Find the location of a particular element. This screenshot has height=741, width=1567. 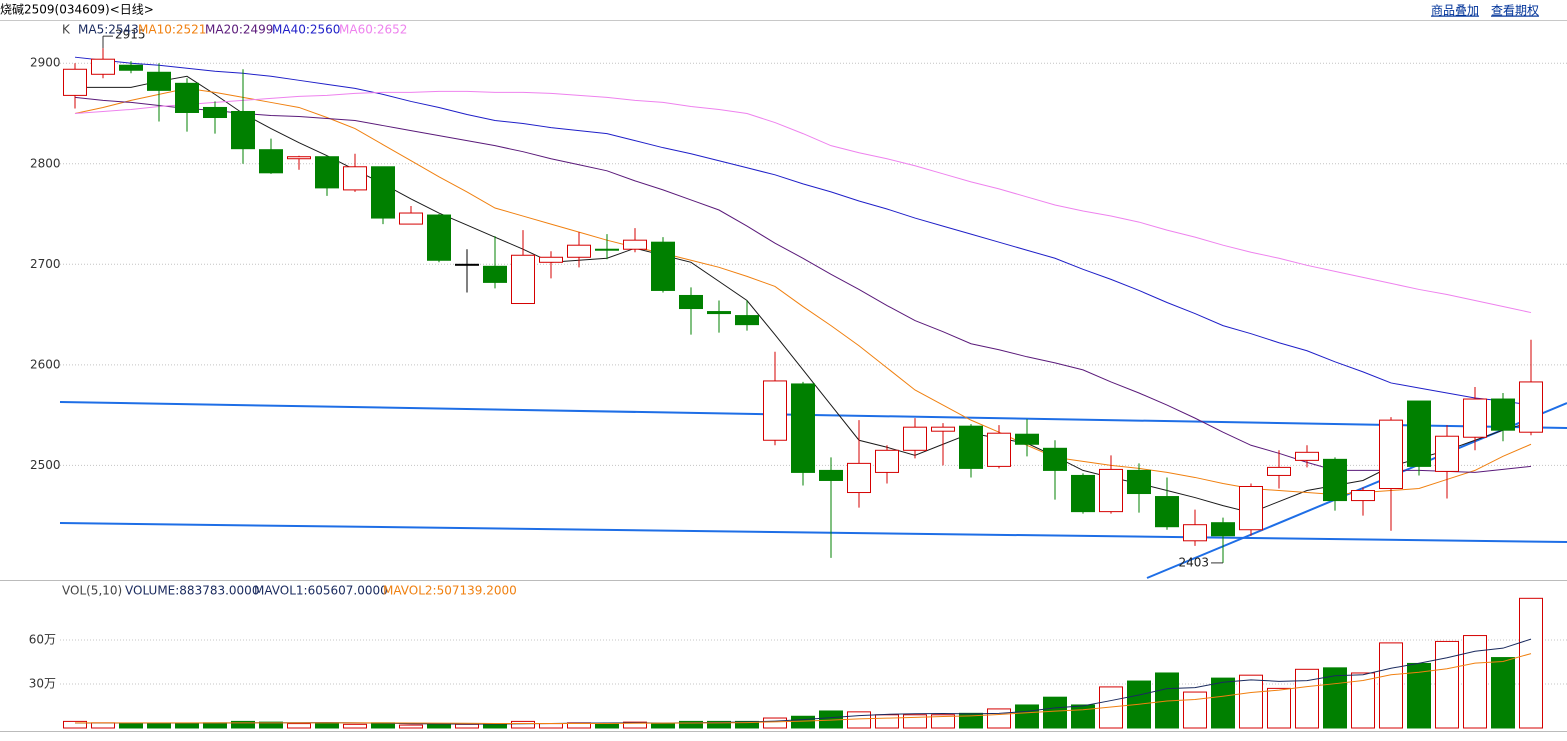

legend-entry: MA20:2499 is located at coordinates (239, 30).